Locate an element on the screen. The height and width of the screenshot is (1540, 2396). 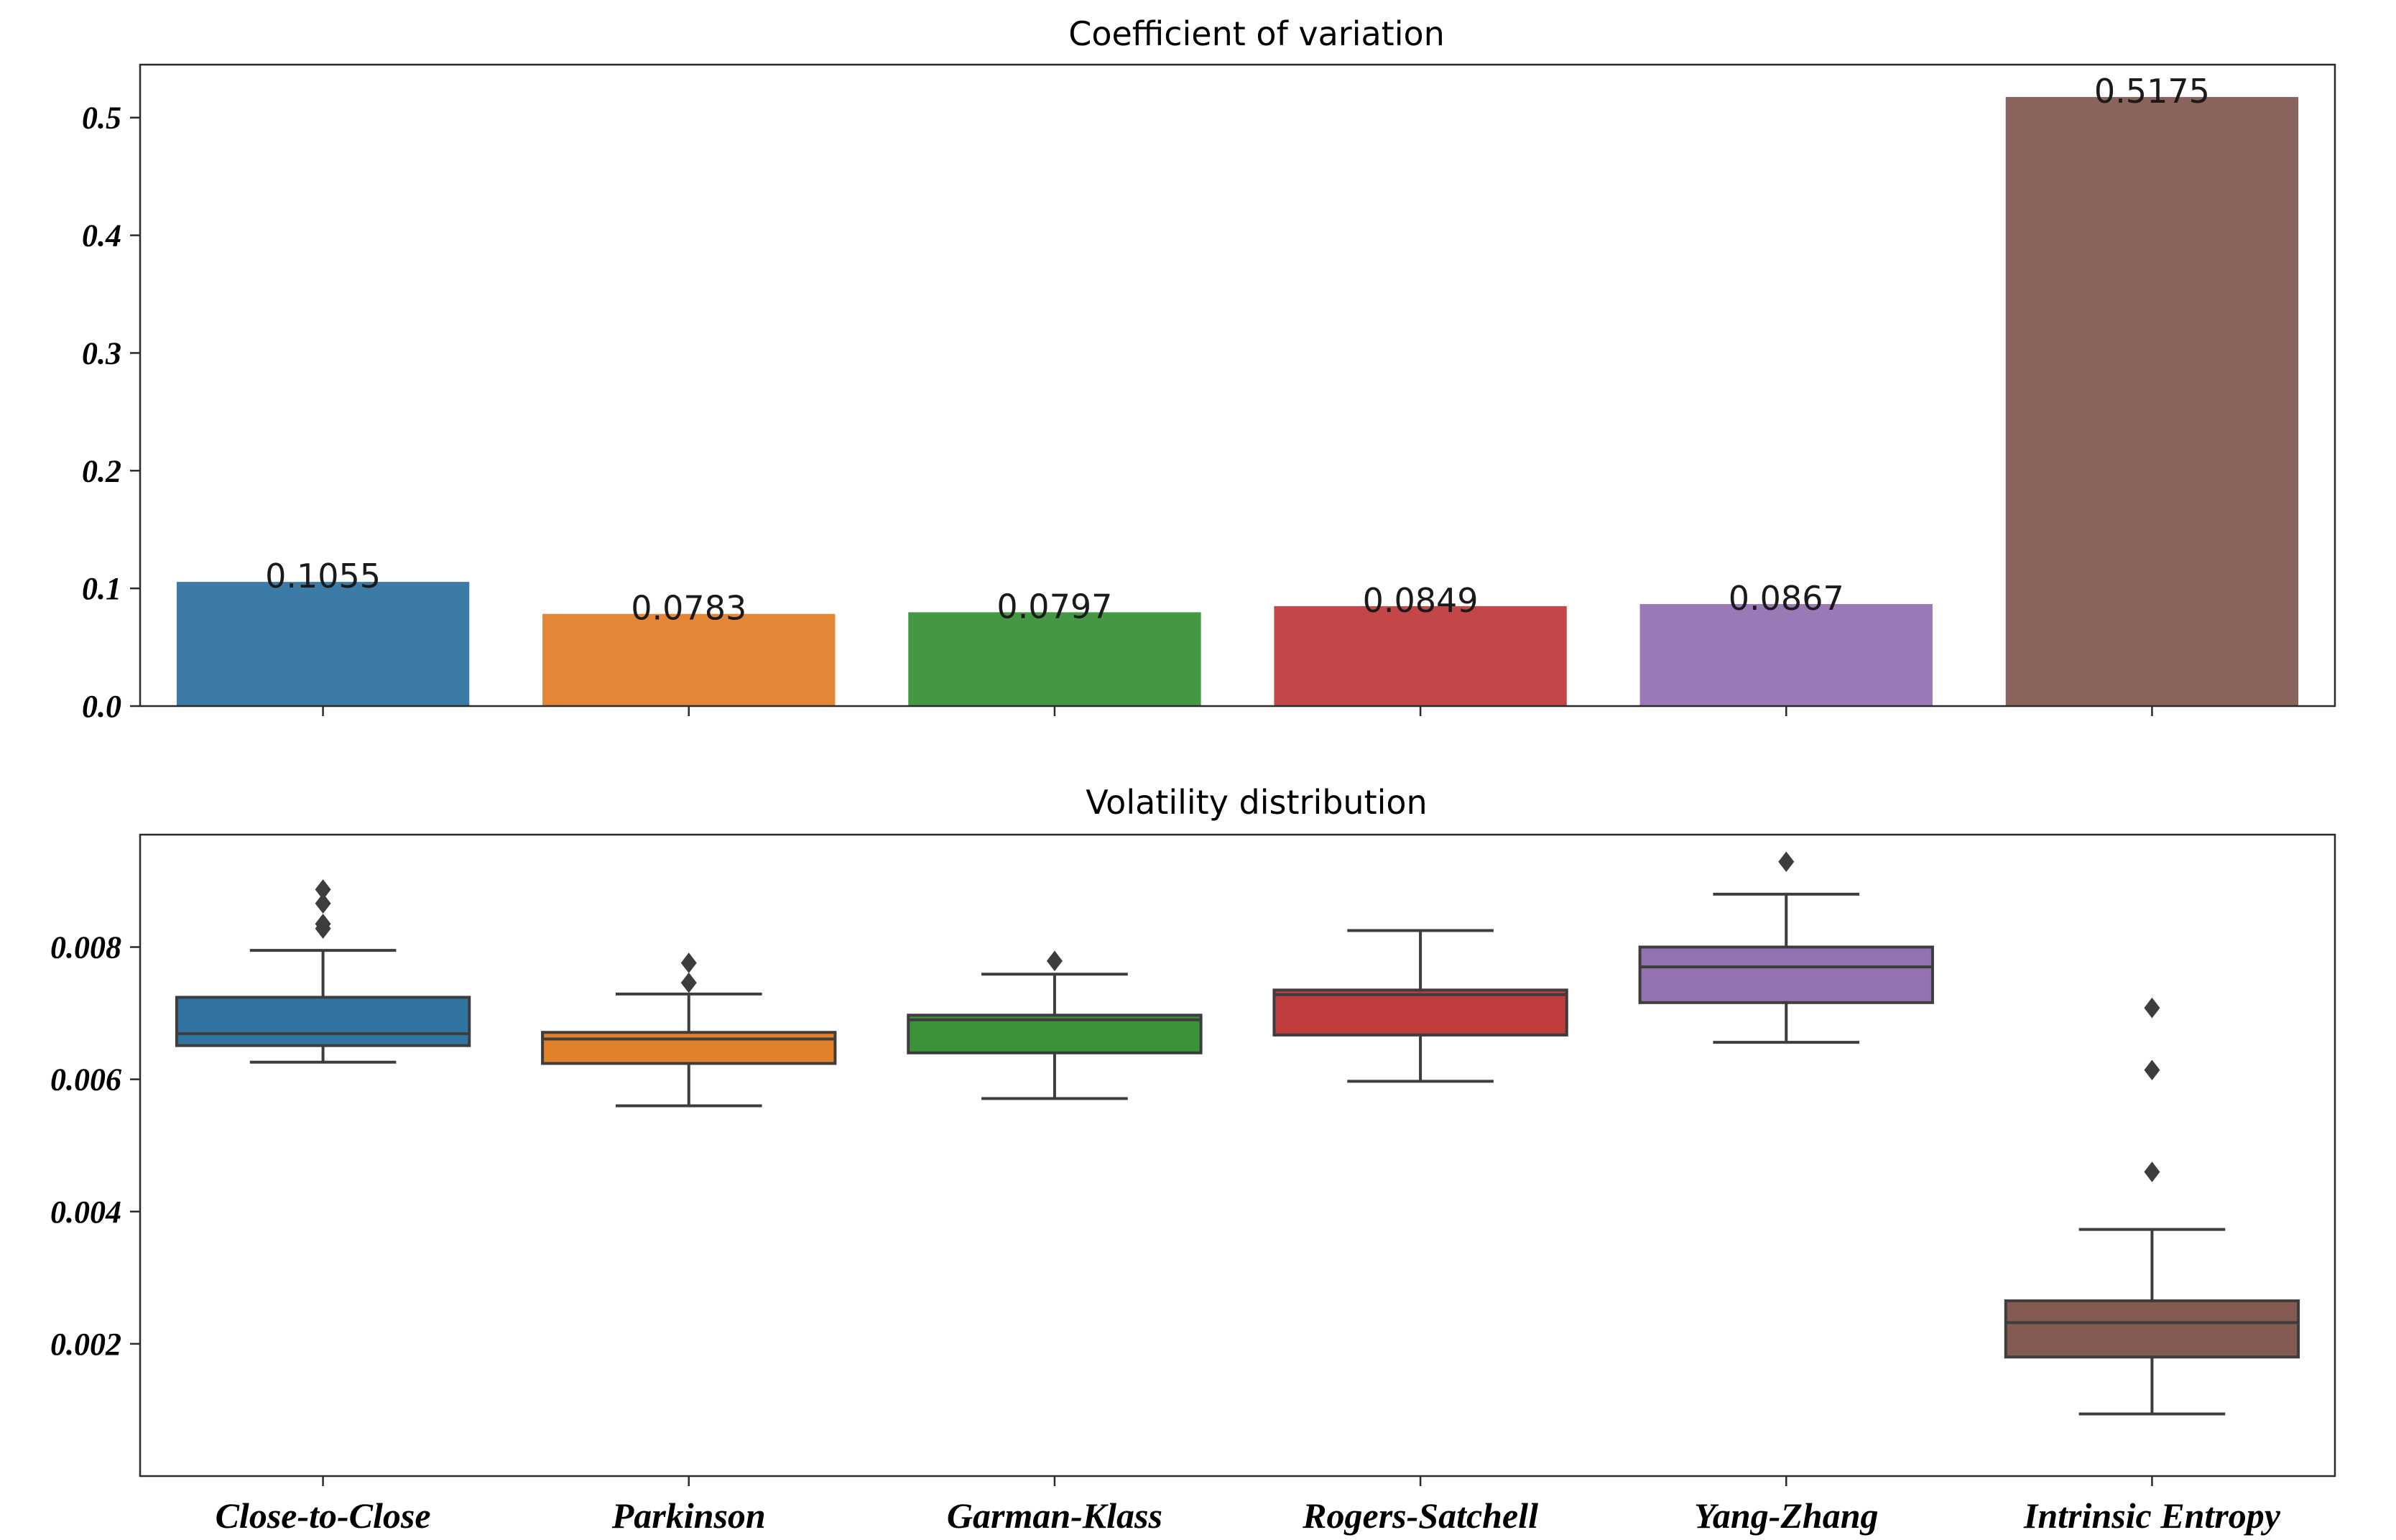
x-tick-label: Parkinson is located at coordinates (689, 1515).